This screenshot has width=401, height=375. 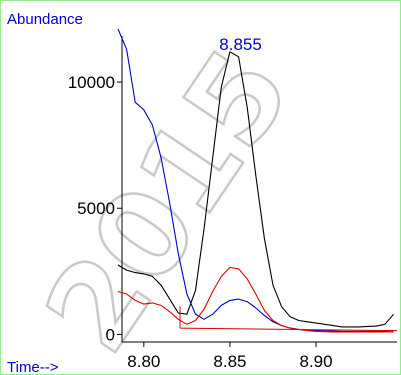 What do you see at coordinates (240, 44) in the screenshot?
I see `peak-label: 8.855` at bounding box center [240, 44].